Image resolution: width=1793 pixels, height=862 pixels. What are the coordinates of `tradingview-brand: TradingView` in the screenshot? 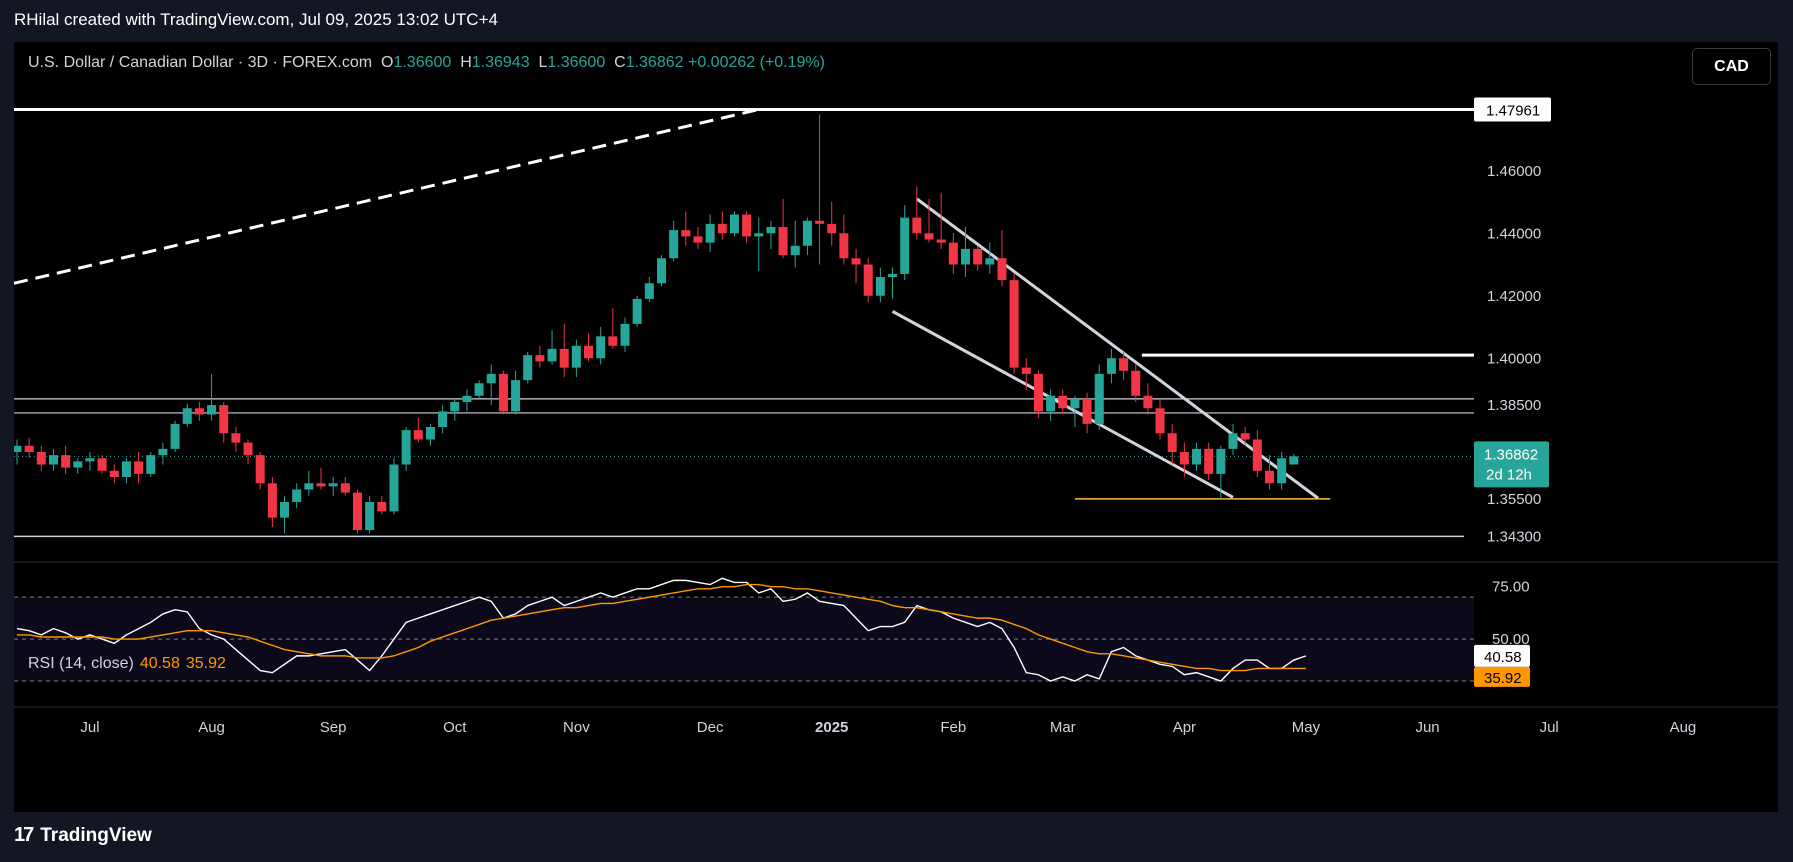 It's located at (96, 835).